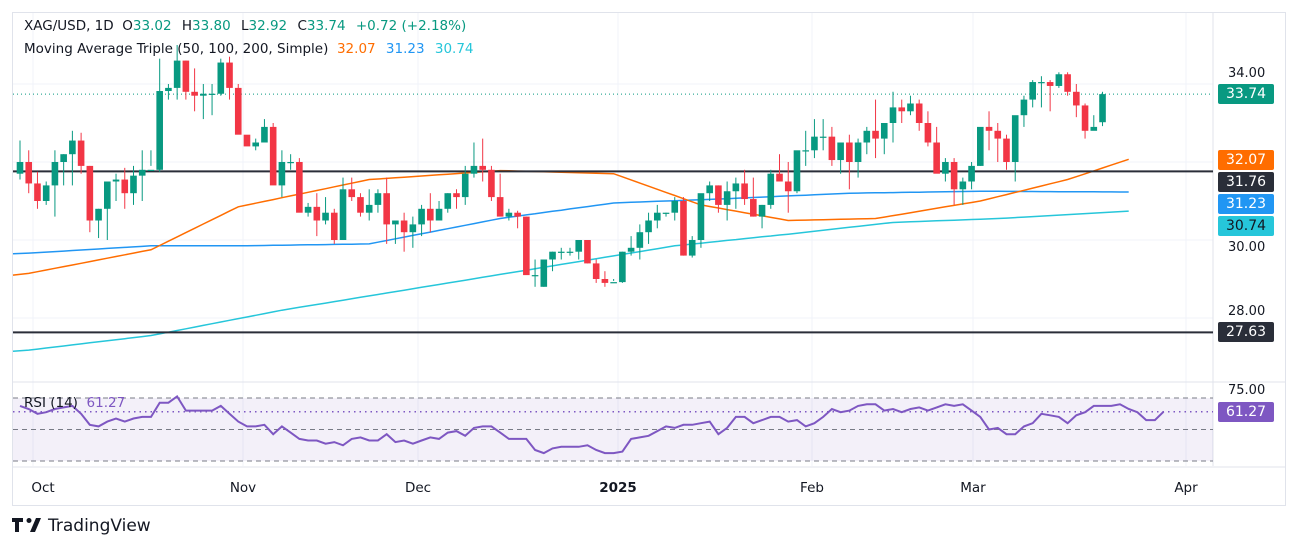  I want to click on resistance-price-tag: 31.76, so click(1246, 182).